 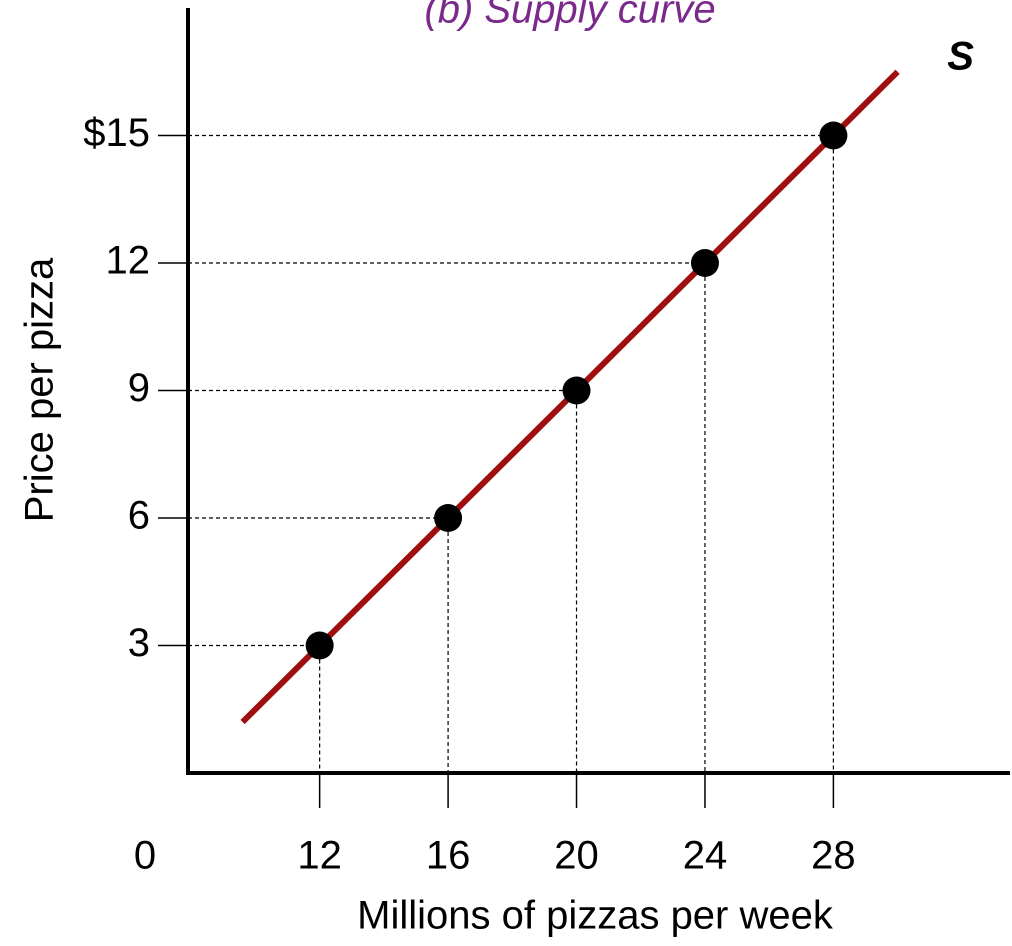 I want to click on x-tick-label: 24, so click(x=705, y=856).